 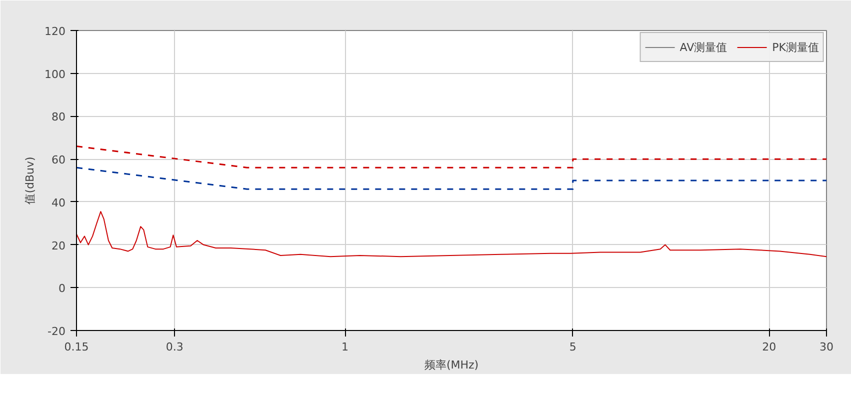 What do you see at coordinates (795, 47) in the screenshot?
I see `legend-label: PK测量值` at bounding box center [795, 47].